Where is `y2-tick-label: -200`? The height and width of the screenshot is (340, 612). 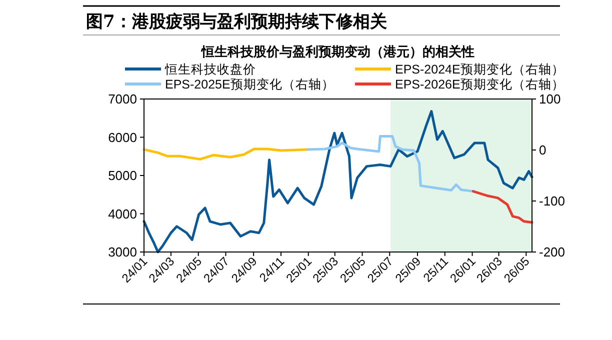
y2-tick-label: -200 is located at coordinates (552, 252).